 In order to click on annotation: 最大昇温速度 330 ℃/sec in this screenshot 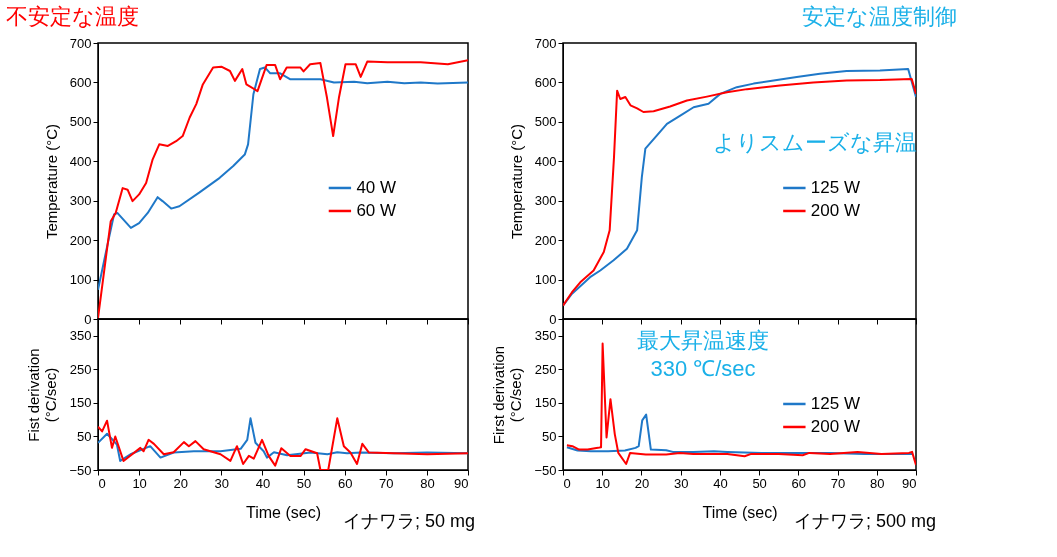, I will do `click(703, 354)`.